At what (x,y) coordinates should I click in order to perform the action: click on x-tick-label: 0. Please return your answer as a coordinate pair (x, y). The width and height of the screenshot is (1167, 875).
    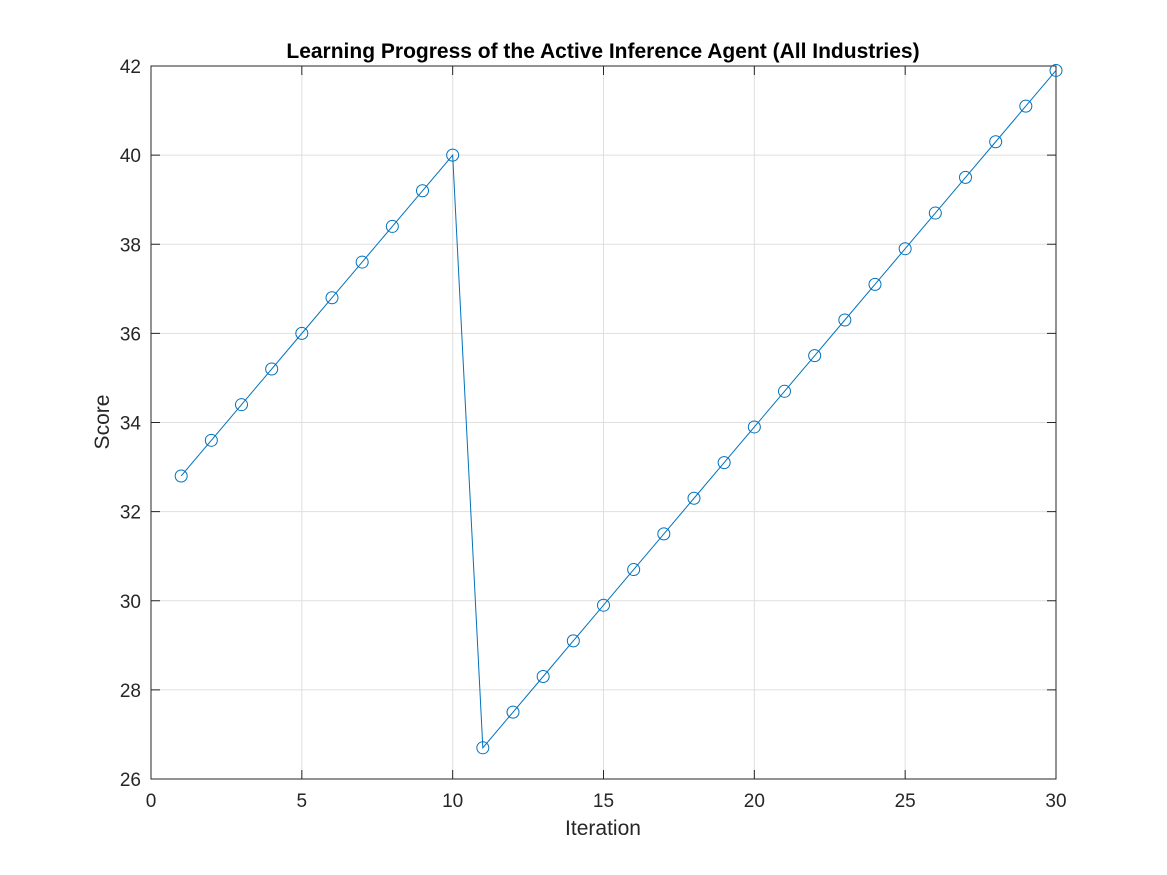
    Looking at the image, I should click on (151, 801).